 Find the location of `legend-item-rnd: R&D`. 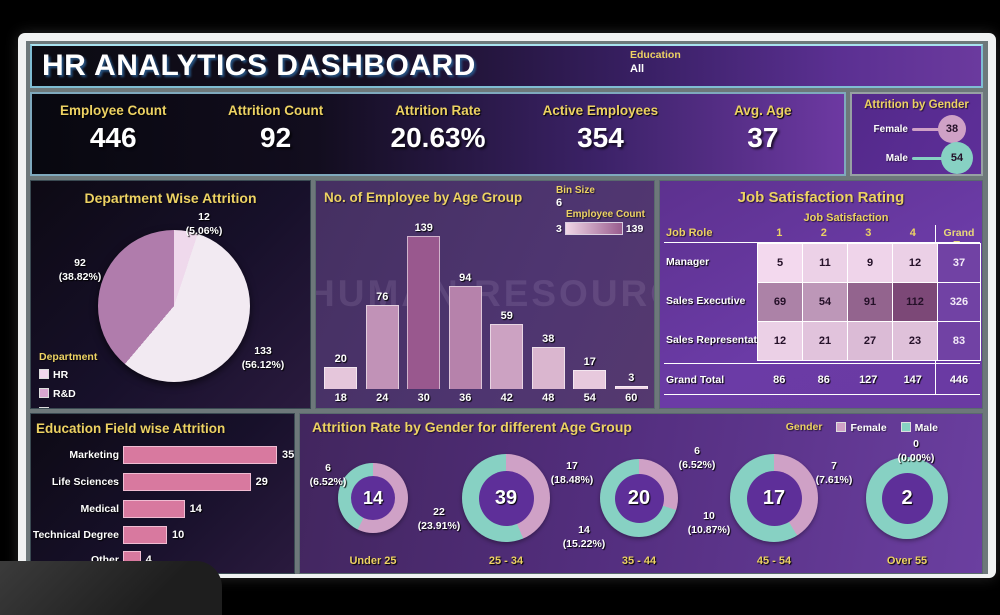

legend-item-rnd: R&D is located at coordinates (68, 393).